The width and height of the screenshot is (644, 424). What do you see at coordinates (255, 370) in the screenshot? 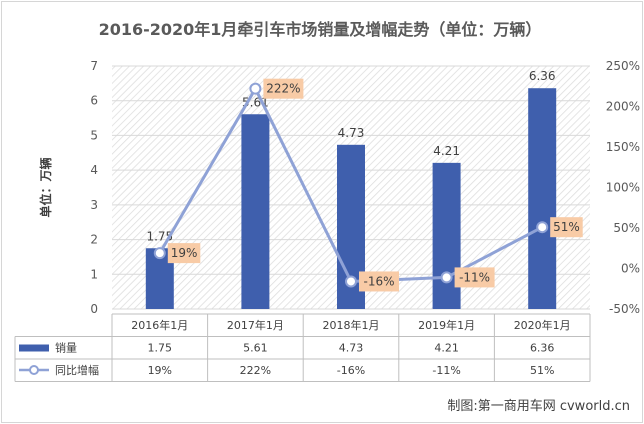
I see `table-cell-growth: 222%` at bounding box center [255, 370].